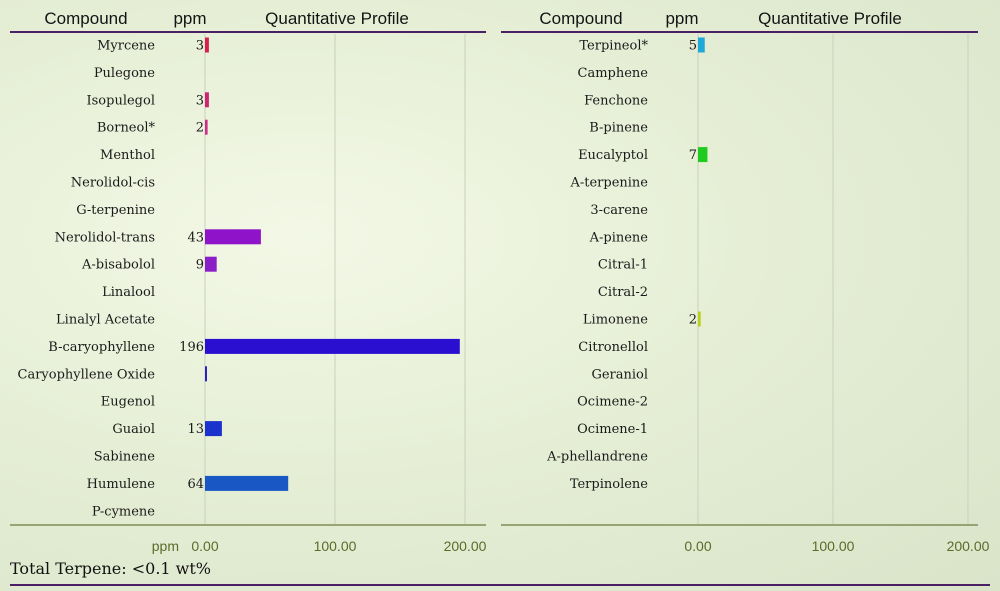 This screenshot has width=1000, height=591. I want to click on compound-label: B-pinene, so click(618, 128).